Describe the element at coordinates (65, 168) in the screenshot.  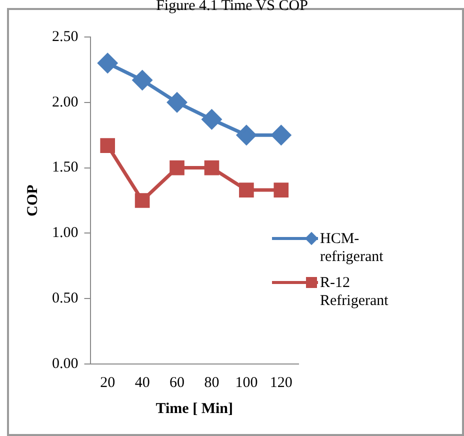
I see `y-tick-label: 1.50` at that location.